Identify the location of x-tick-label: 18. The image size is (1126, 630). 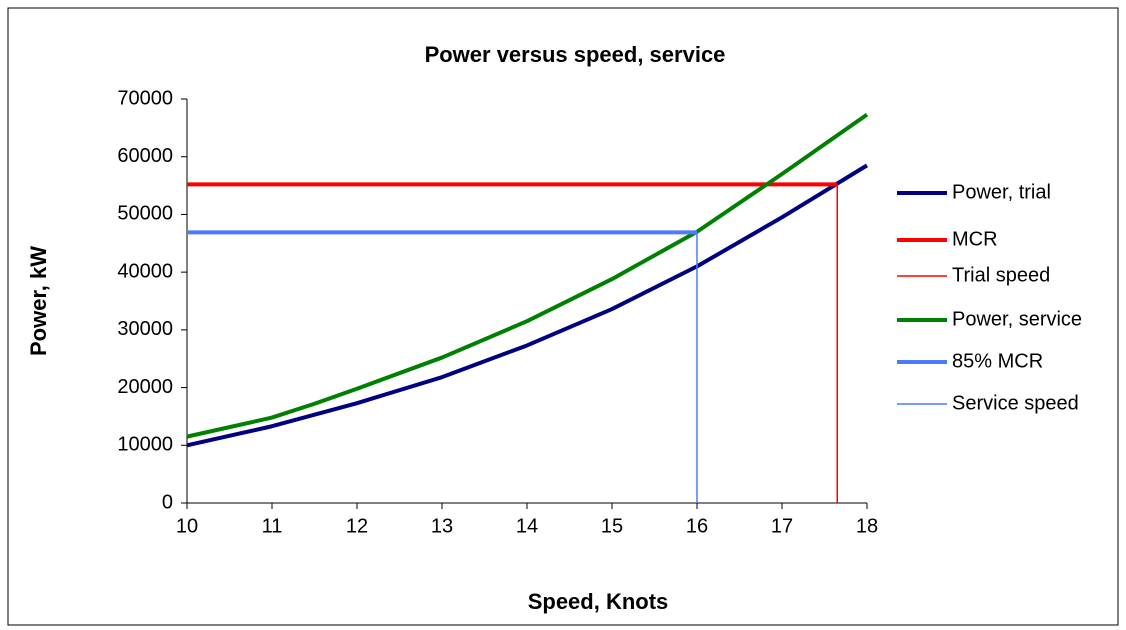
(867, 526).